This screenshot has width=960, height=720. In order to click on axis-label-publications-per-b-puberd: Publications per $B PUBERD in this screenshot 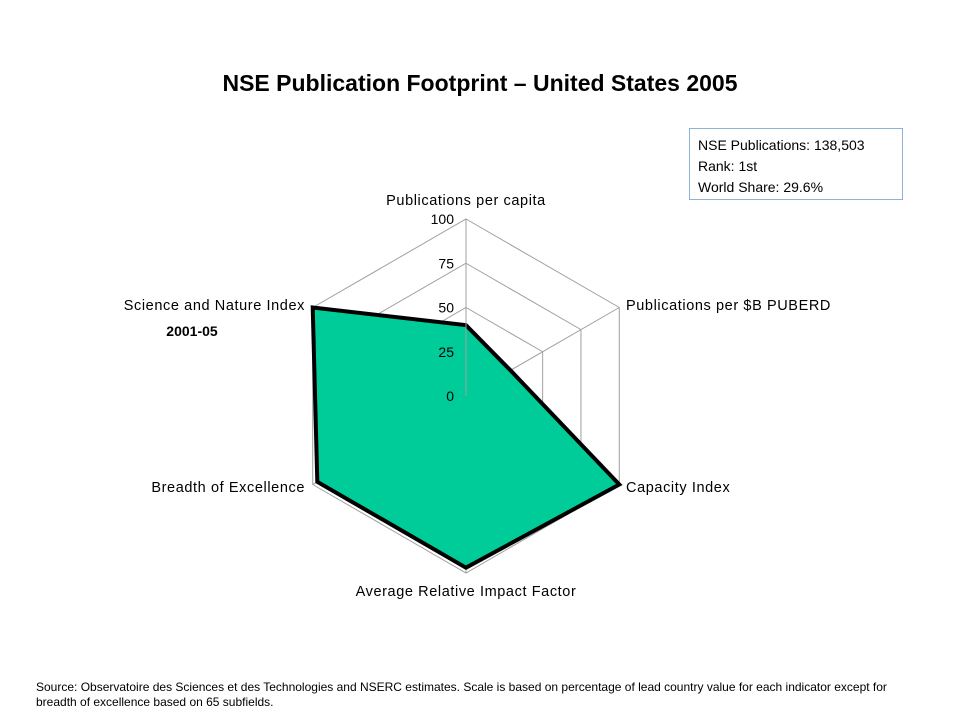, I will do `click(728, 306)`.